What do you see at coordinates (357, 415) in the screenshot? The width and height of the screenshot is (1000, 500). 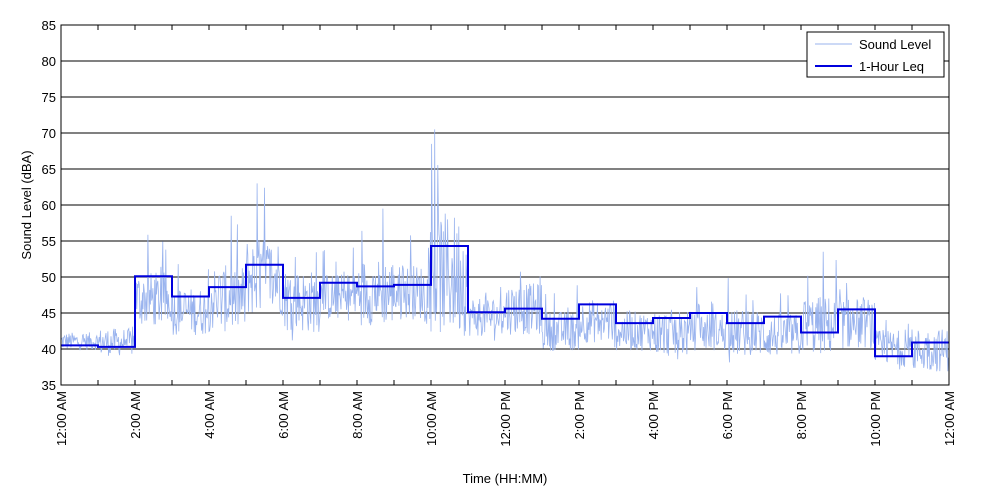 I see `x-tick-label: 8:00 AM` at bounding box center [357, 415].